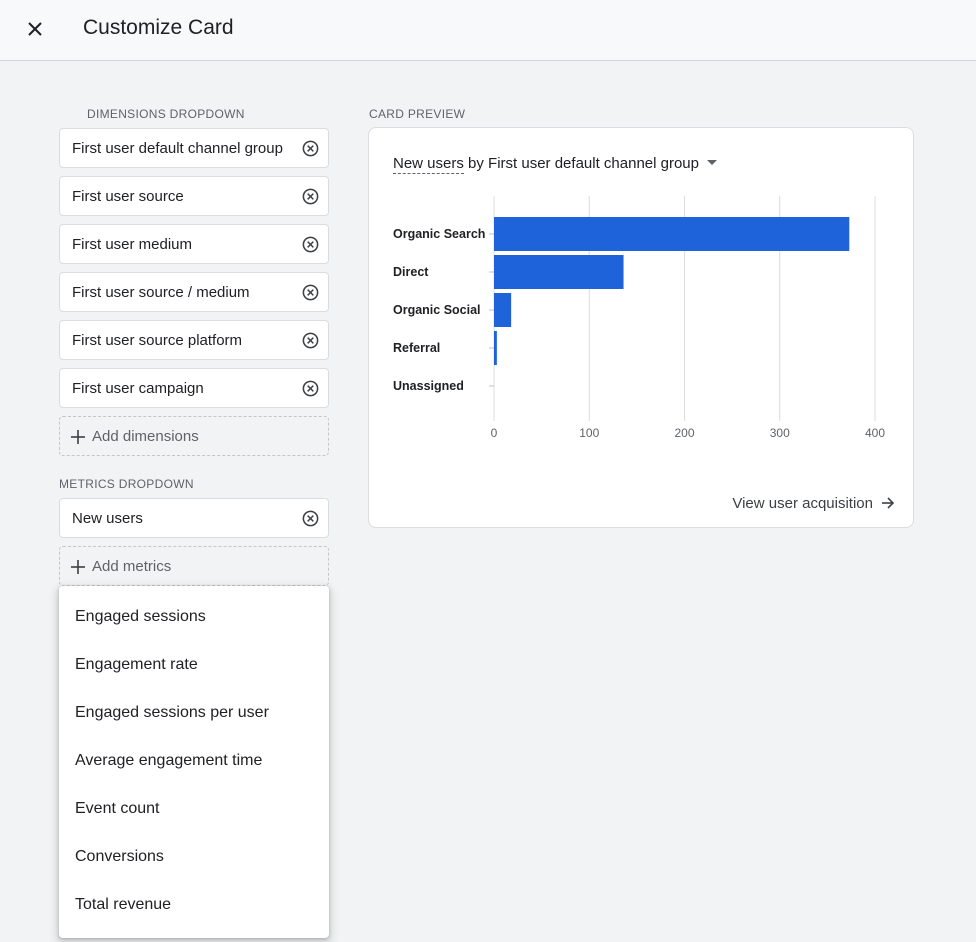  Describe the element at coordinates (140, 616) in the screenshot. I see `menu-item: Engaged sessions` at that location.